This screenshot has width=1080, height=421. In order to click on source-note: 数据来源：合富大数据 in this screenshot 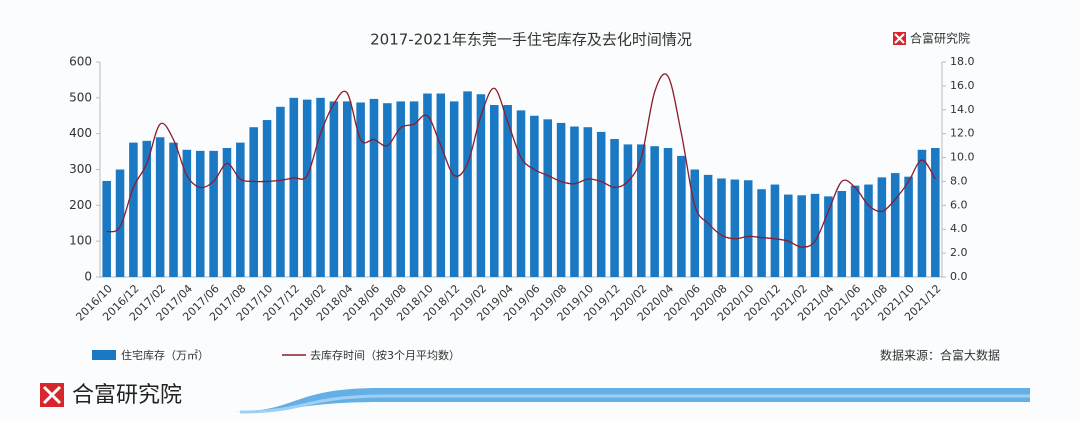, I will do `click(940, 355)`.